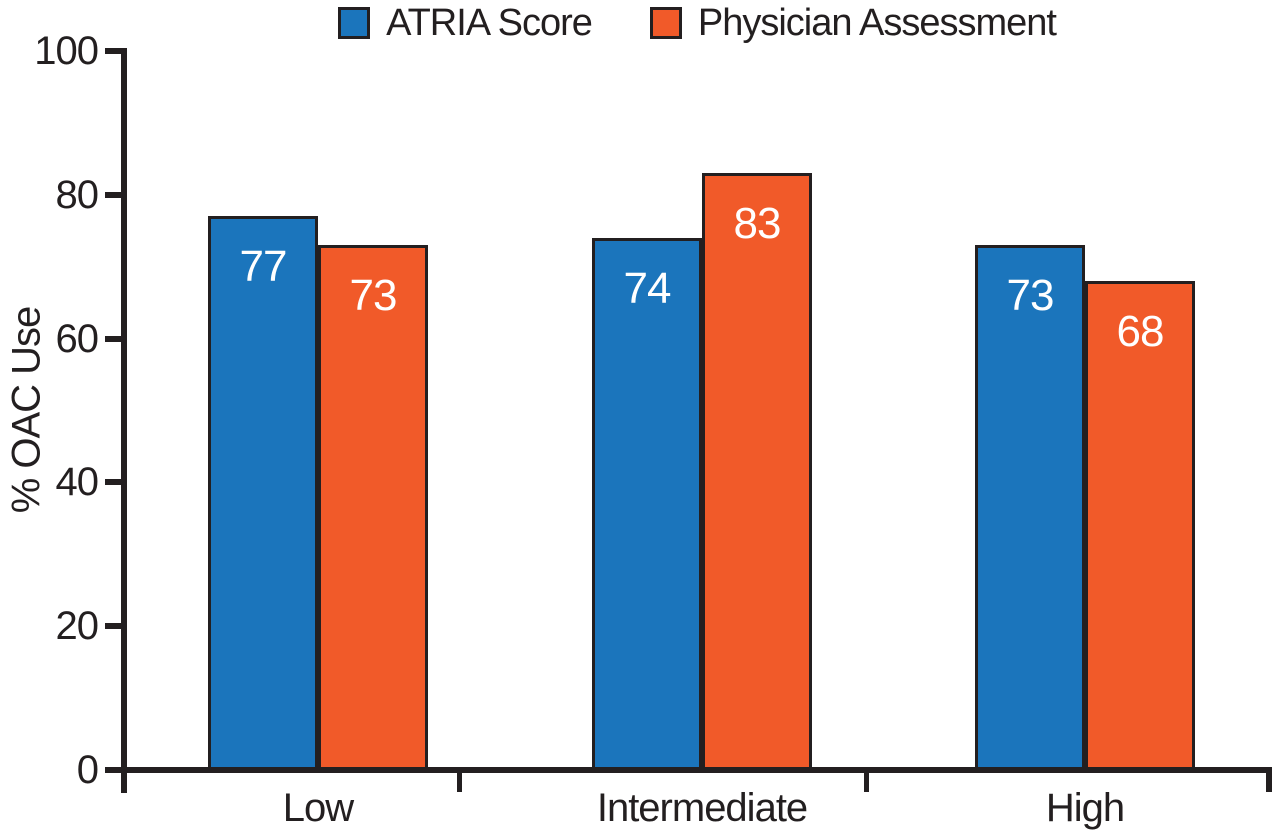 Image resolution: width=1280 pixels, height=836 pixels. What do you see at coordinates (702, 808) in the screenshot?
I see `x-category-label-intermediate: Intermediate` at bounding box center [702, 808].